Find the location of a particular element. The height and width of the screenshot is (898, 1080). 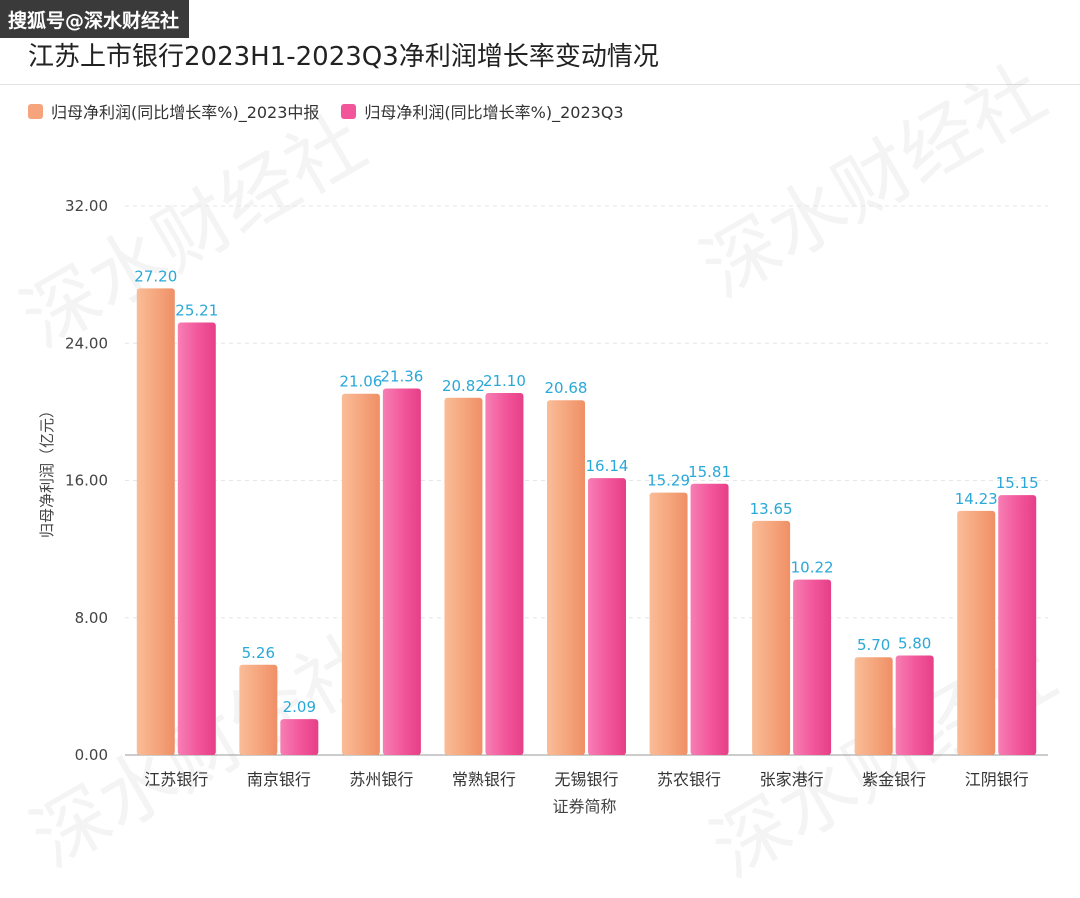

legend-label-2023h1: 归母净利润(同比增长率%)_2023中报 is located at coordinates (185, 112).